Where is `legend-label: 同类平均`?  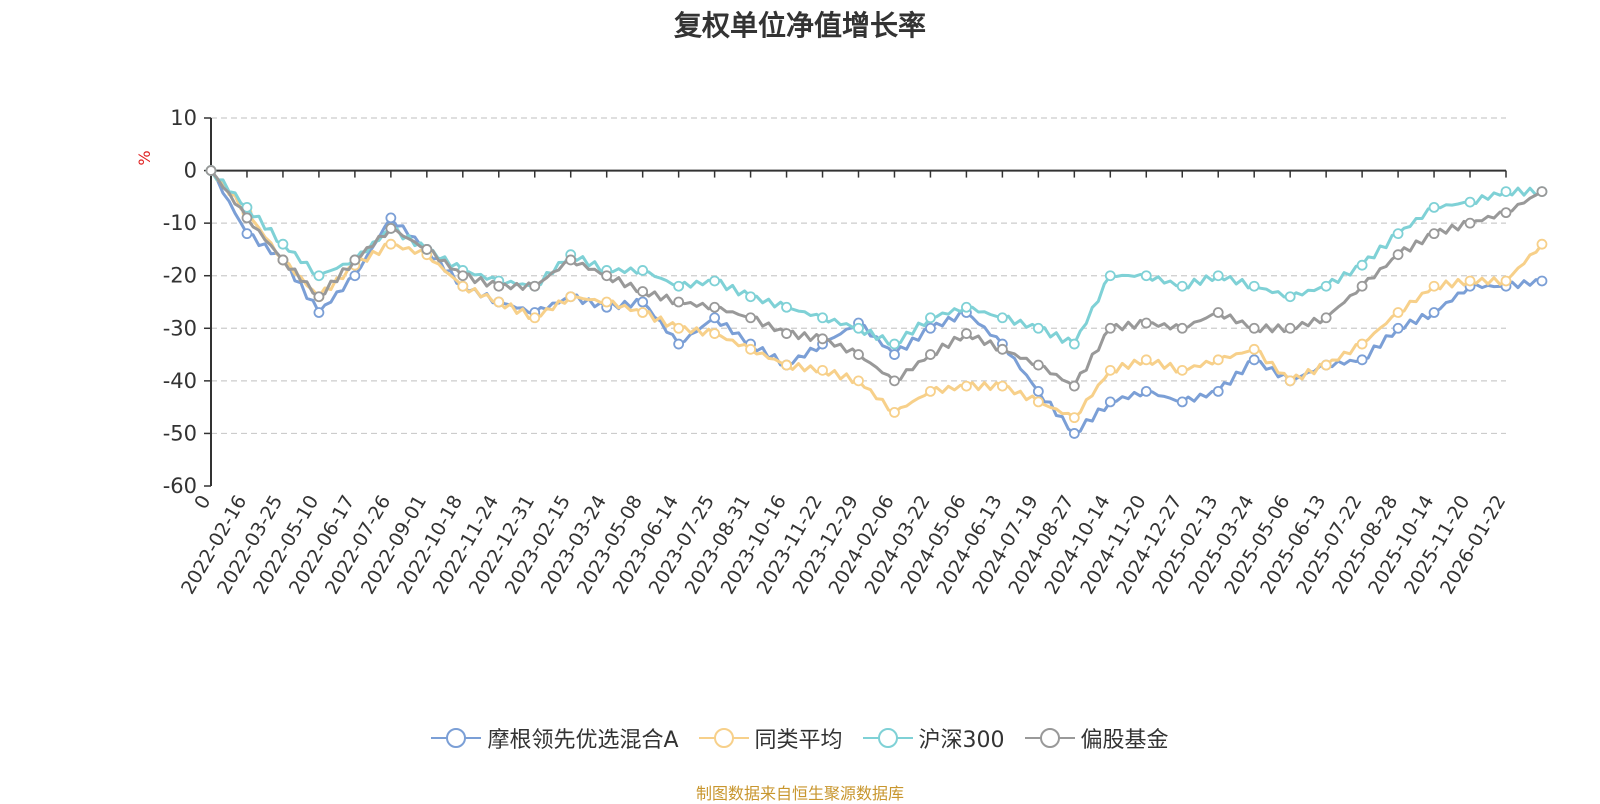
legend-label: 同类平均 is located at coordinates (798, 740).